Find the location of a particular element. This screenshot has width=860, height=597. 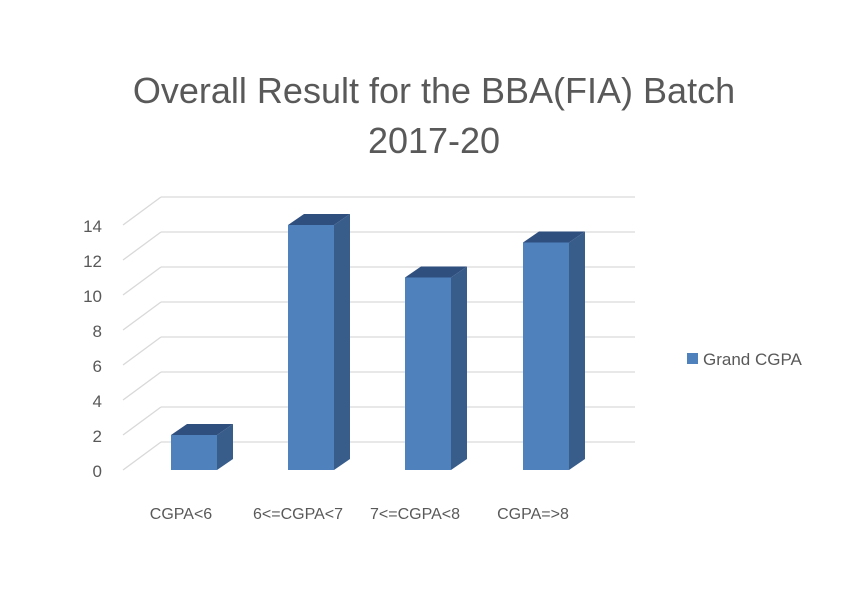

y-tick-label: 0 is located at coordinates (97, 471).